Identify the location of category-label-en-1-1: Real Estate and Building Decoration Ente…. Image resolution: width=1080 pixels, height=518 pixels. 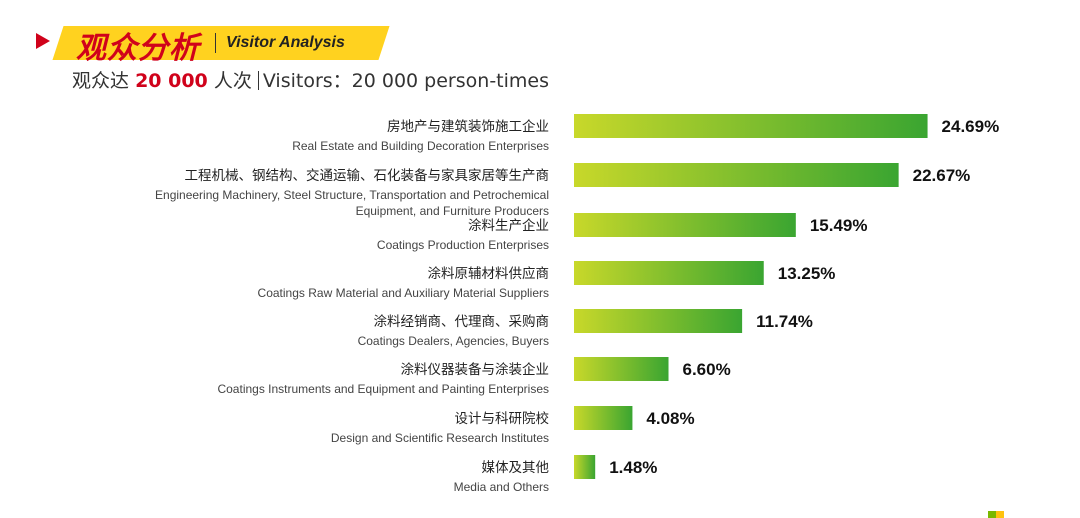
(420, 146).